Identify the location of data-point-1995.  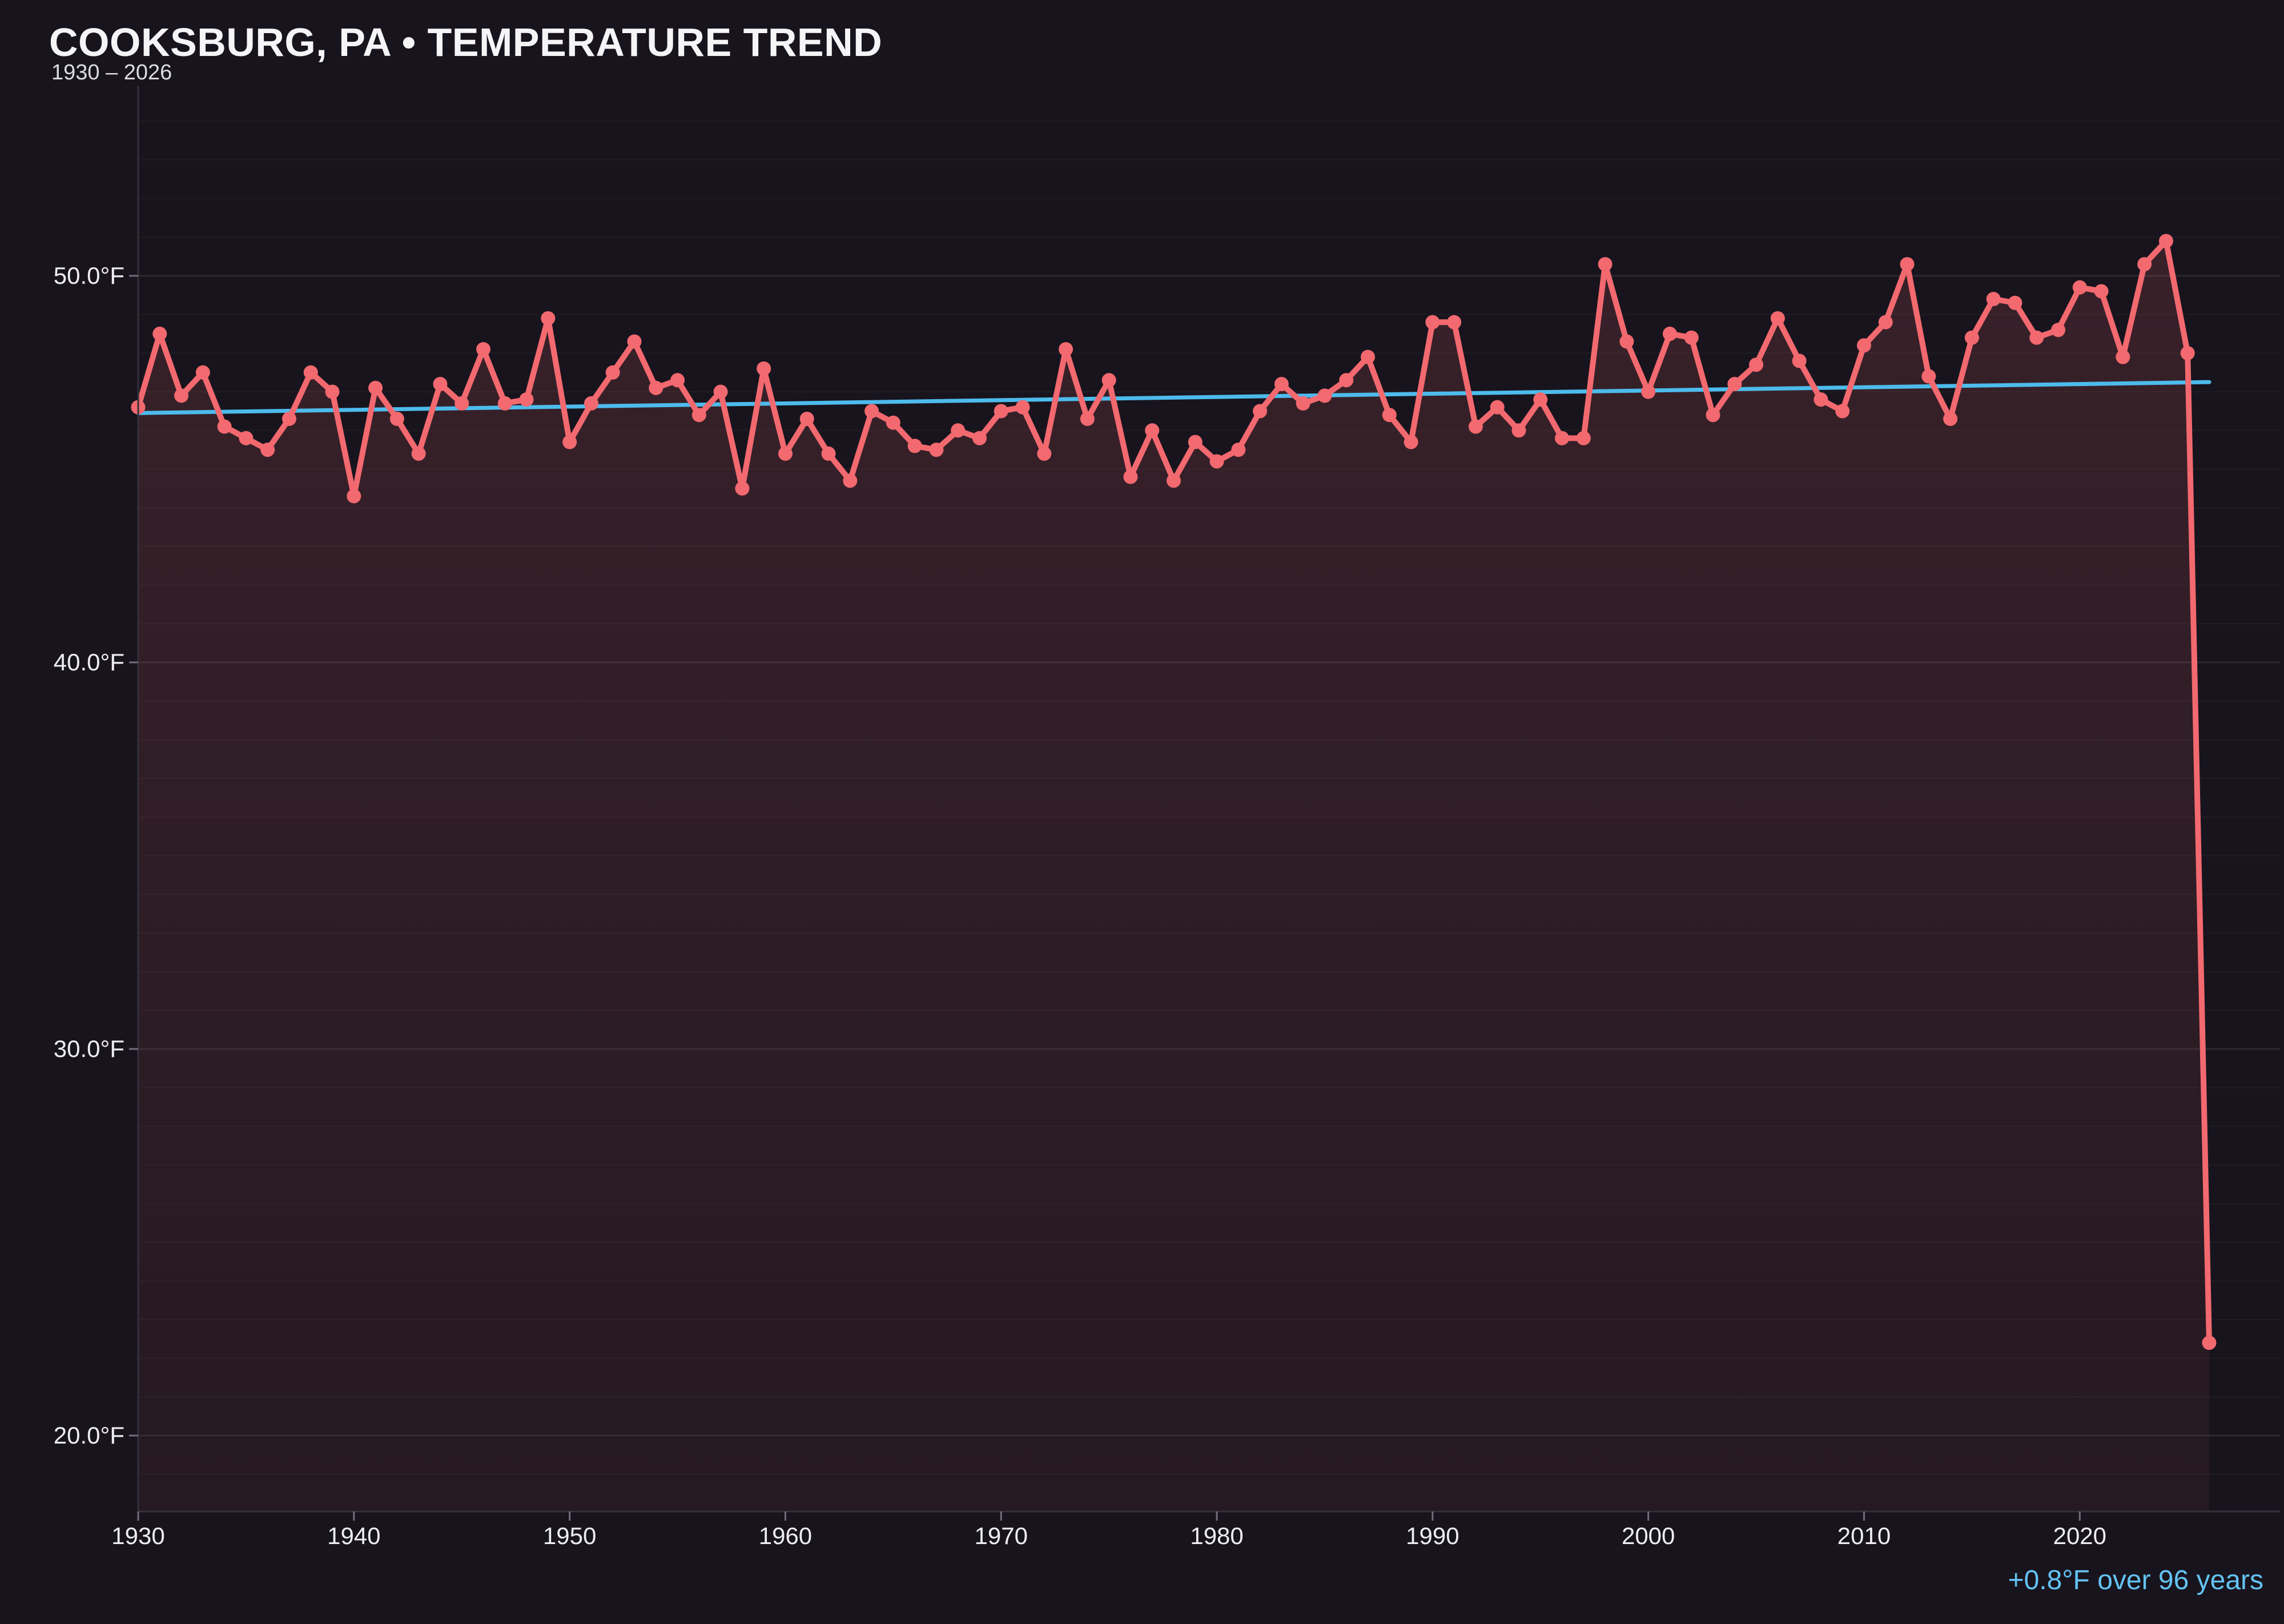
(1540, 399).